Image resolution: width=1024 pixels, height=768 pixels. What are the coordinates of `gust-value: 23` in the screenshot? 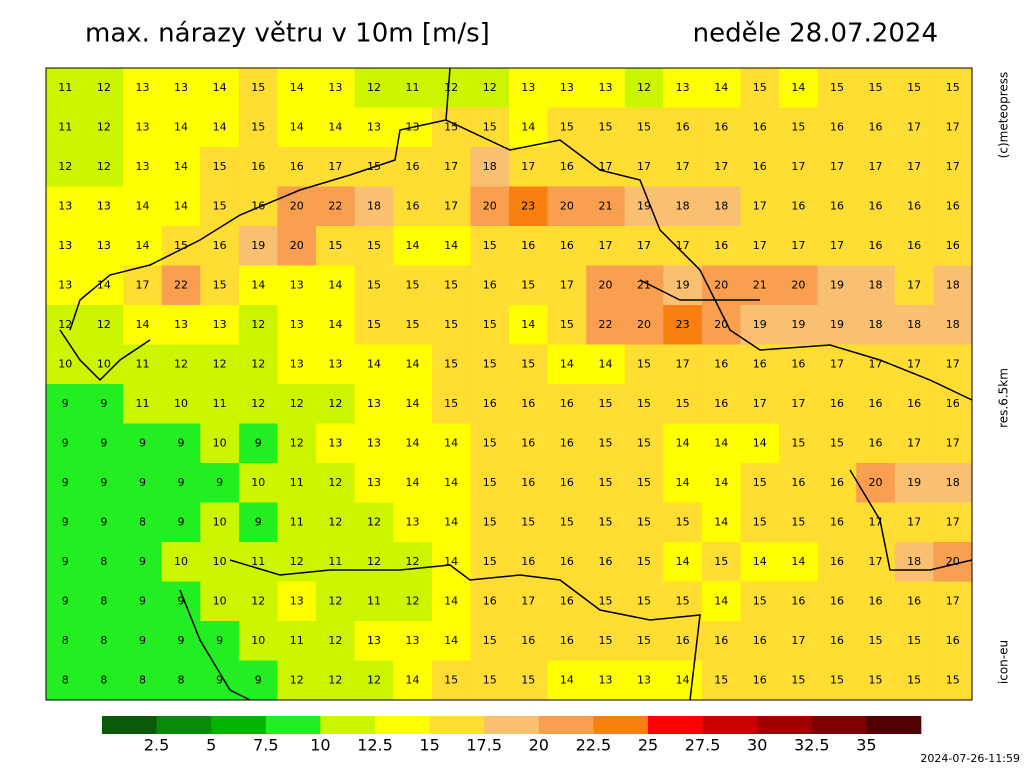 It's located at (683, 324).